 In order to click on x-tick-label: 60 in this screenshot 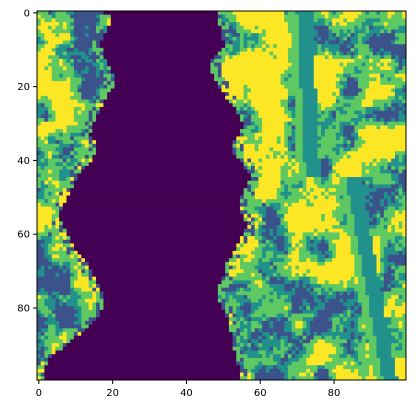, I will do `click(260, 393)`.